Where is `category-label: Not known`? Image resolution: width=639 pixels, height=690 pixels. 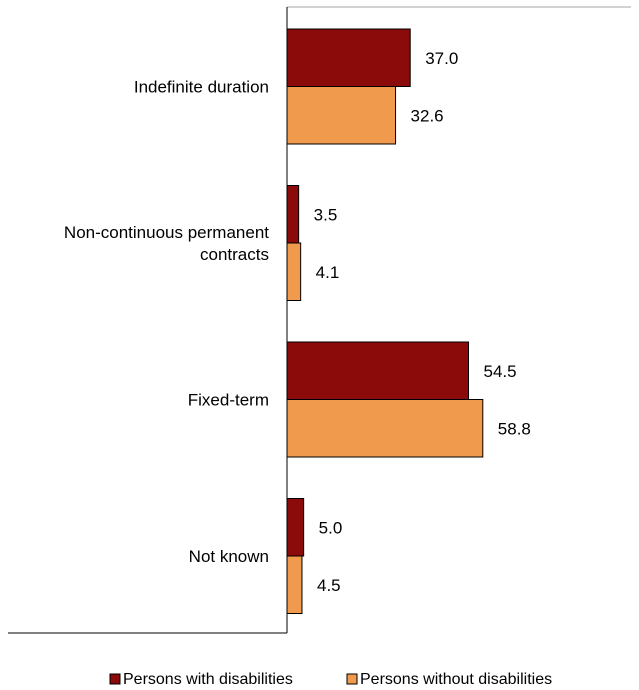 category-label: Not known is located at coordinates (229, 556).